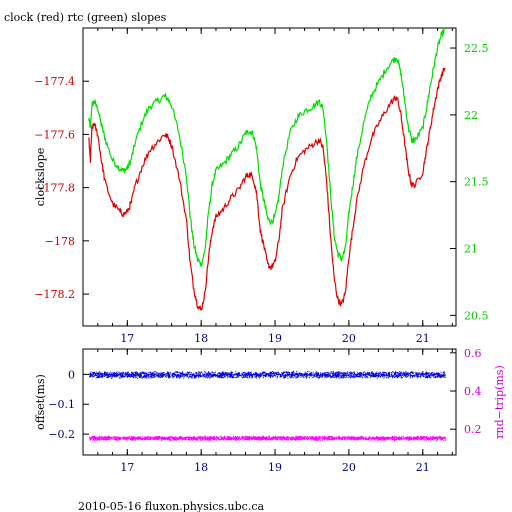  I want to click on y-tick-label: −177.4, so click(54, 81).